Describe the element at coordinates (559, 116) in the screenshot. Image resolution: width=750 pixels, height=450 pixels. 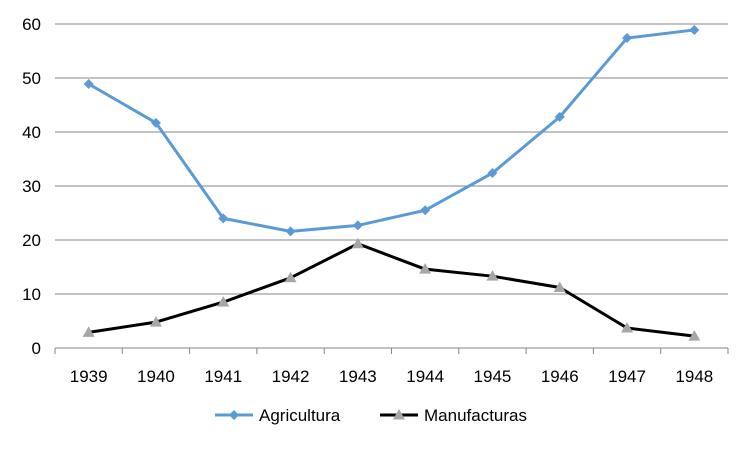
I see `data-point-agricultura-1946` at that location.